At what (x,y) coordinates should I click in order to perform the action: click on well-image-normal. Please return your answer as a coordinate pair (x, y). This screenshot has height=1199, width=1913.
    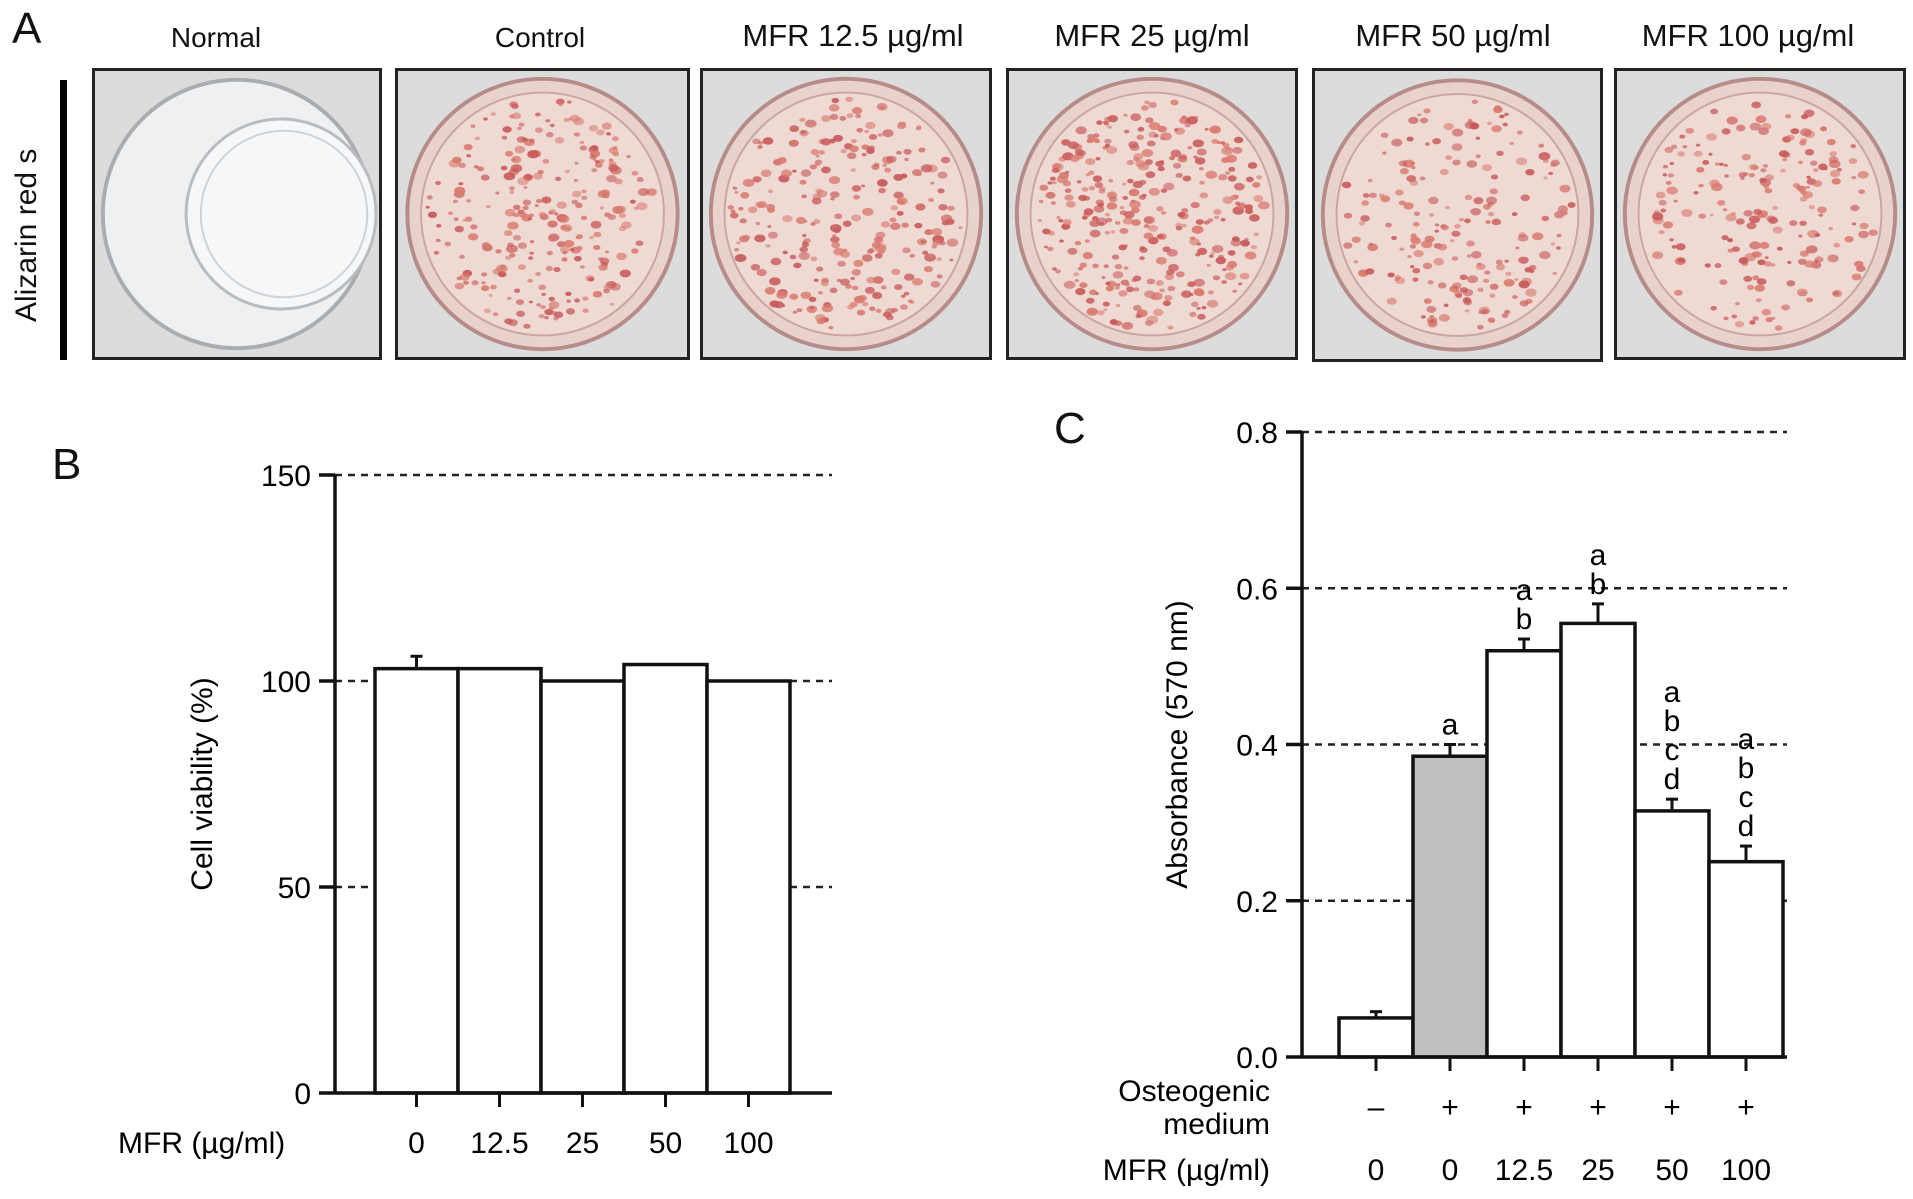
    Looking at the image, I should click on (237, 214).